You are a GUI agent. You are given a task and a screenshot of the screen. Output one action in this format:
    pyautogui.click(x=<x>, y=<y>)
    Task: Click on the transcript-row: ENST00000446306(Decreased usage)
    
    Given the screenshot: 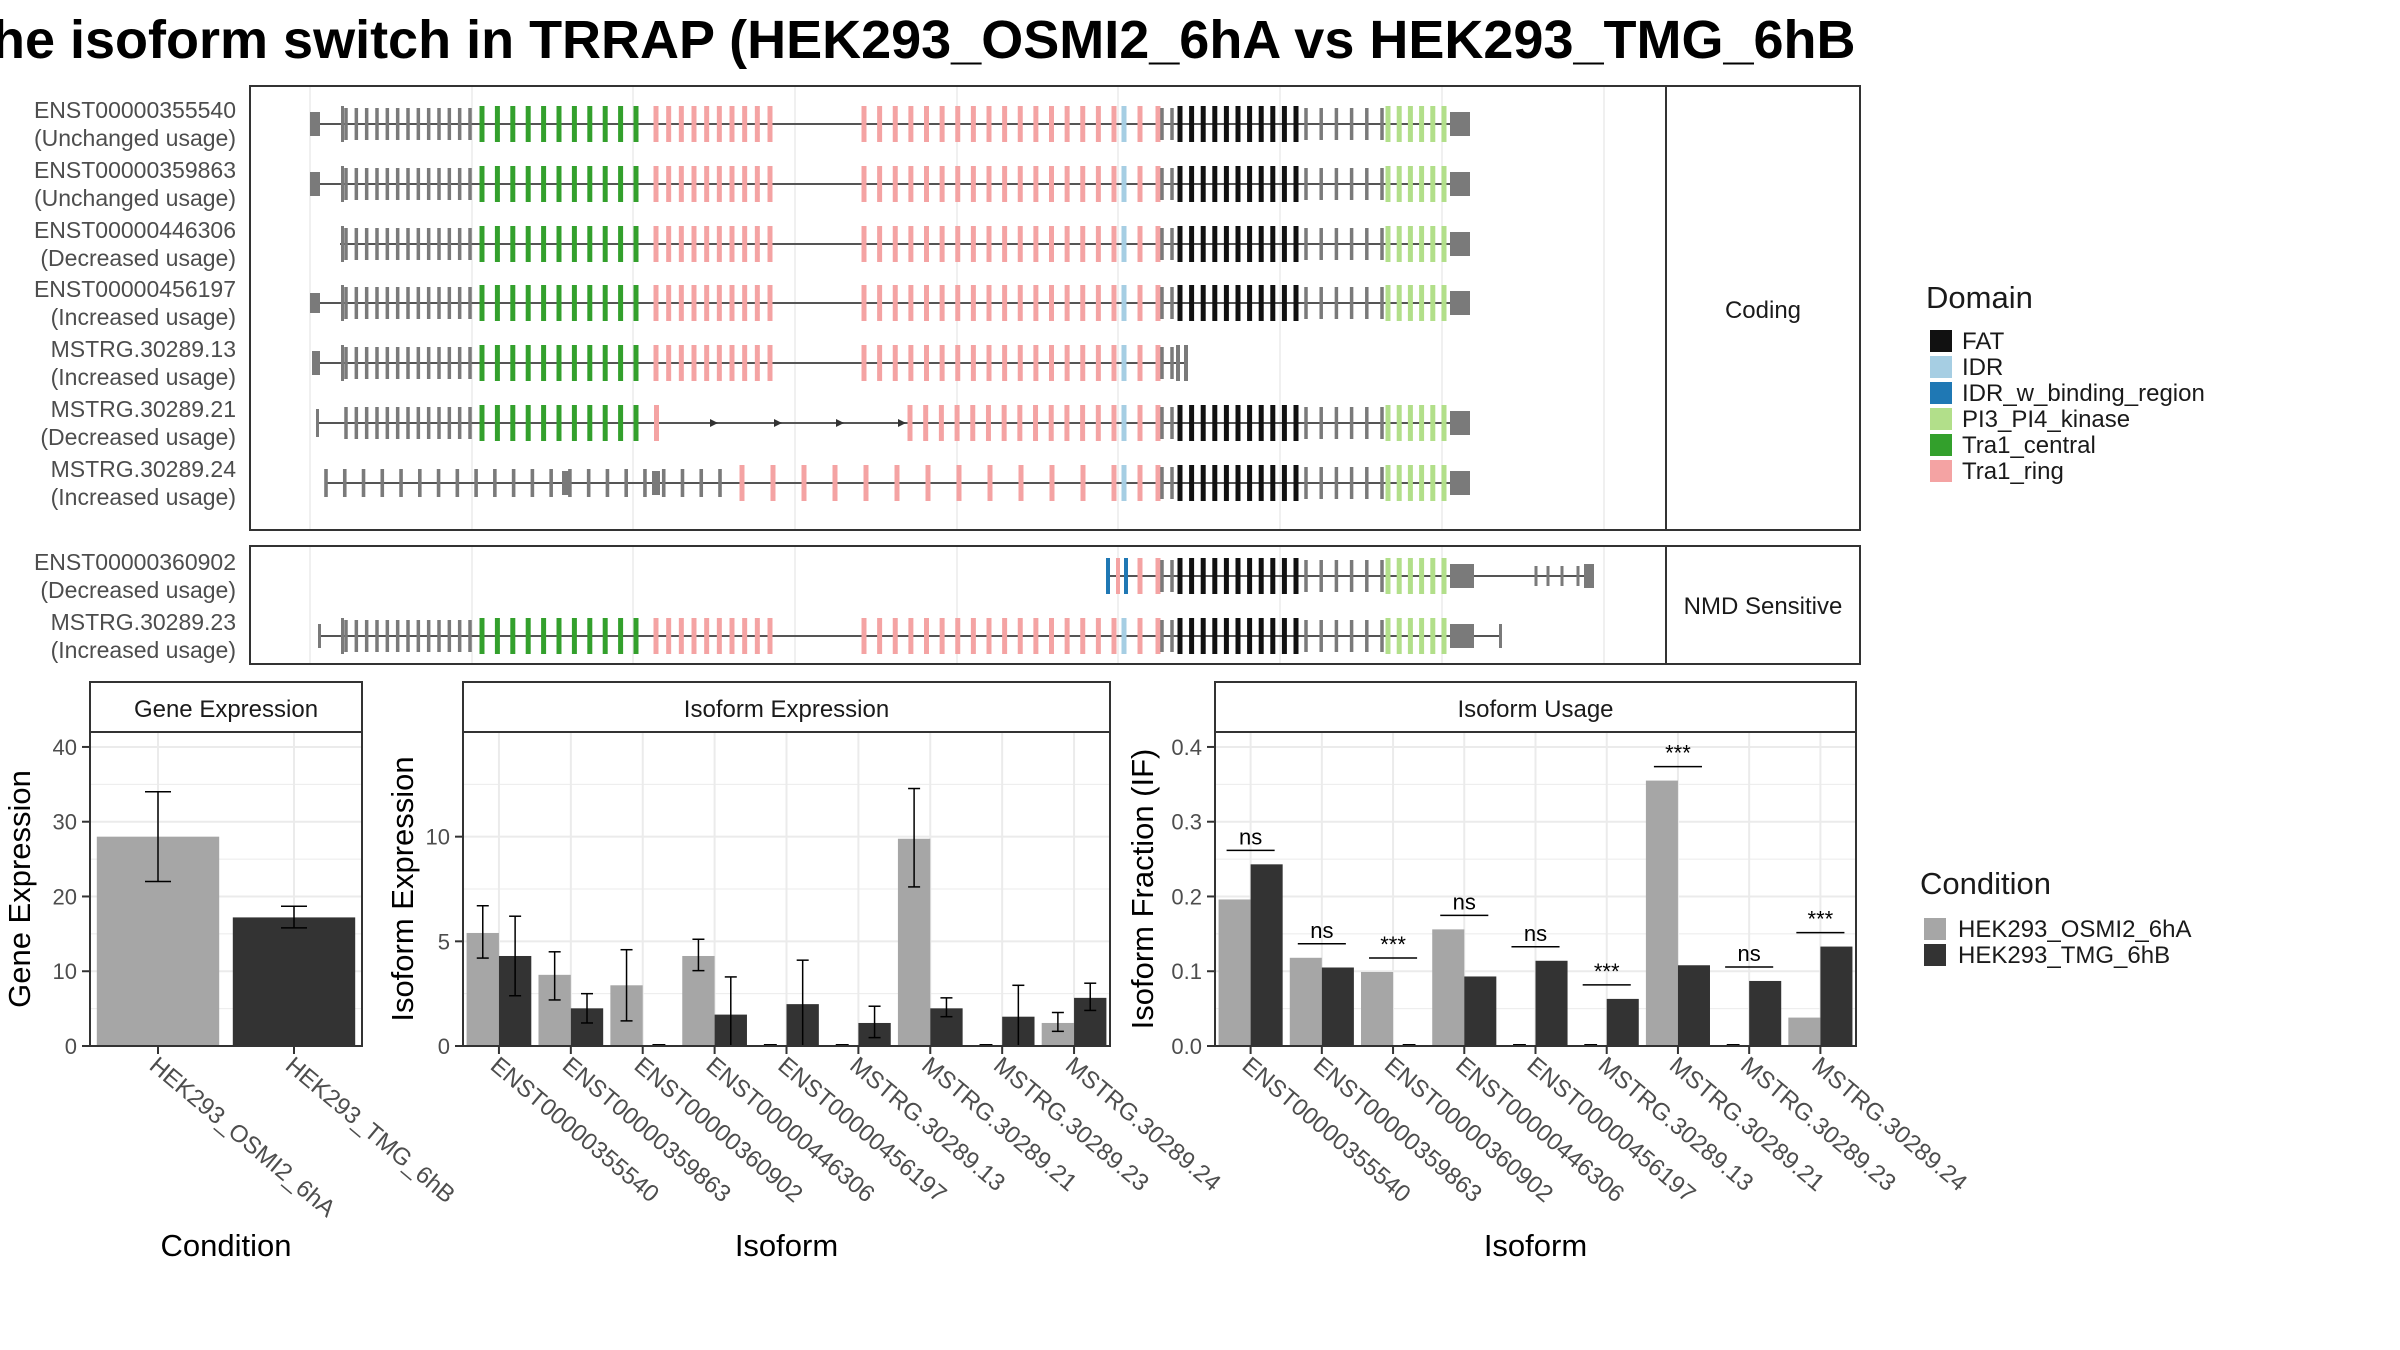 What is the action you would take?
    pyautogui.click(x=752, y=244)
    